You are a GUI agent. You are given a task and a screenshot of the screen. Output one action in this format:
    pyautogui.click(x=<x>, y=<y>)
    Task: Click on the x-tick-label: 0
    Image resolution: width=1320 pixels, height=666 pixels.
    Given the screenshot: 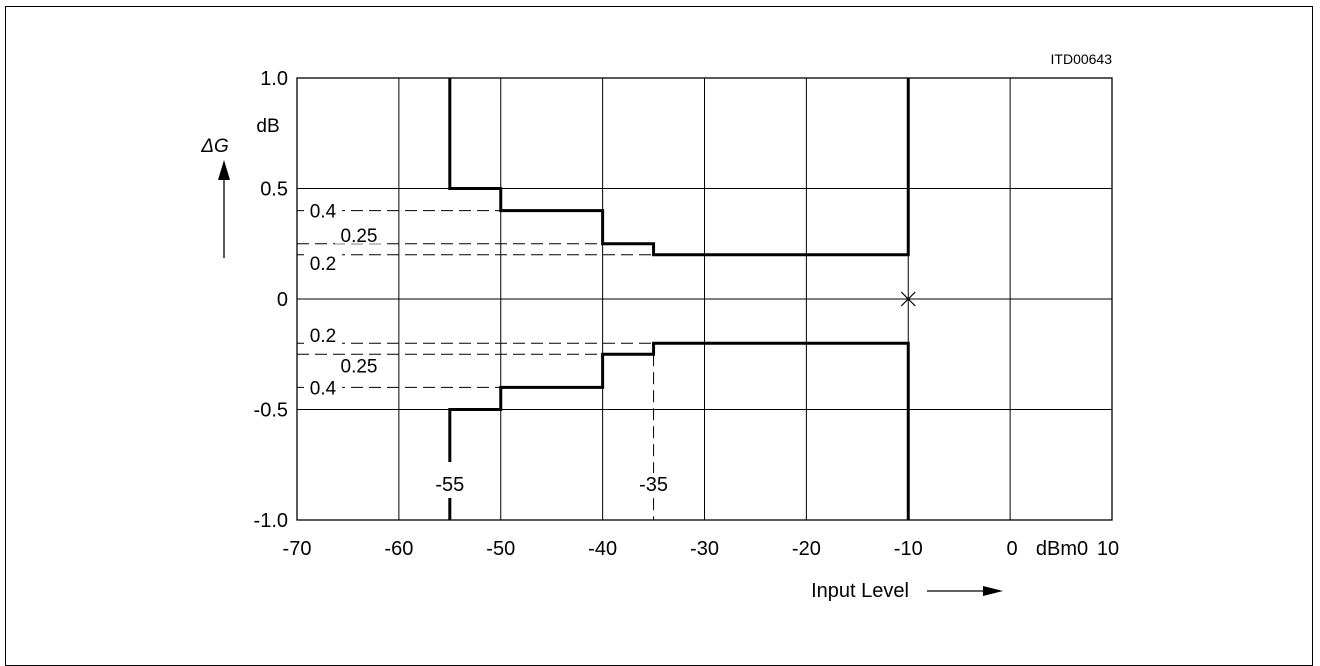 What is the action you would take?
    pyautogui.click(x=1011, y=549)
    